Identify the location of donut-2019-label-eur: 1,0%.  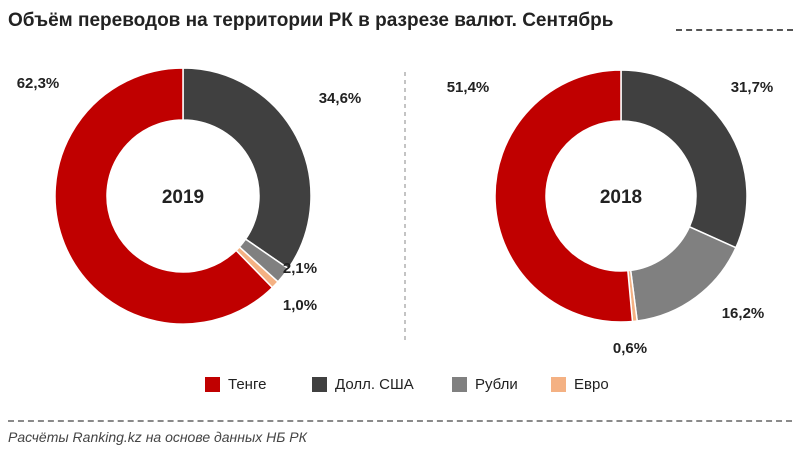
(300, 305).